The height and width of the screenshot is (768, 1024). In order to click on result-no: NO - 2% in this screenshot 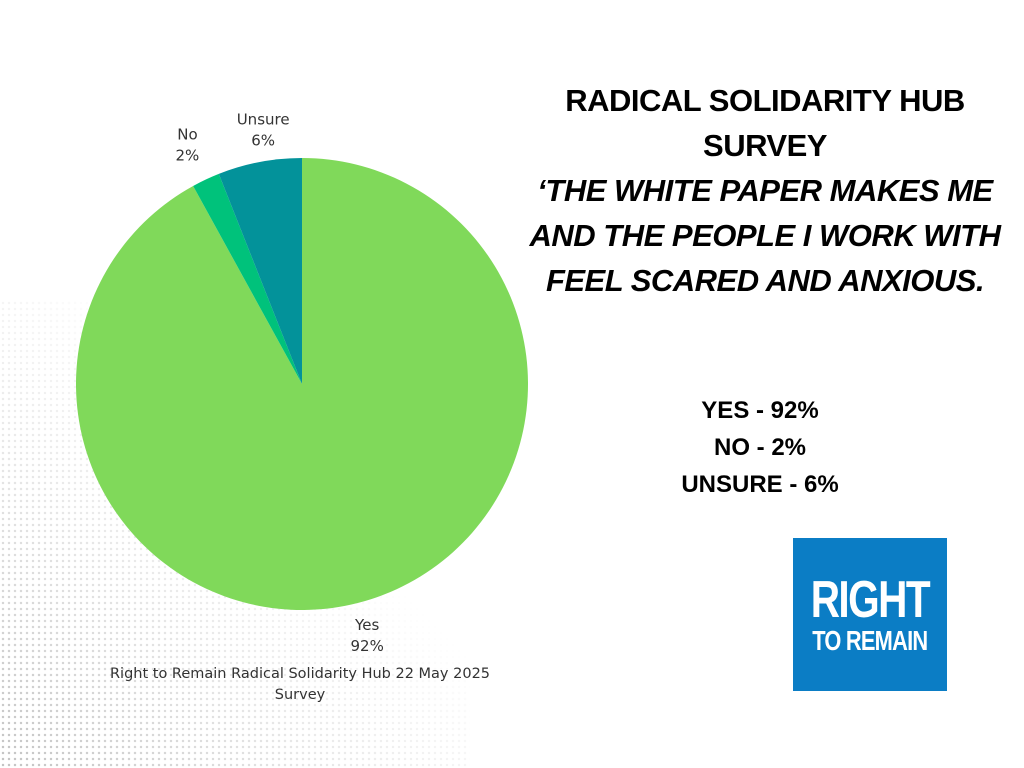, I will do `click(759, 447)`.